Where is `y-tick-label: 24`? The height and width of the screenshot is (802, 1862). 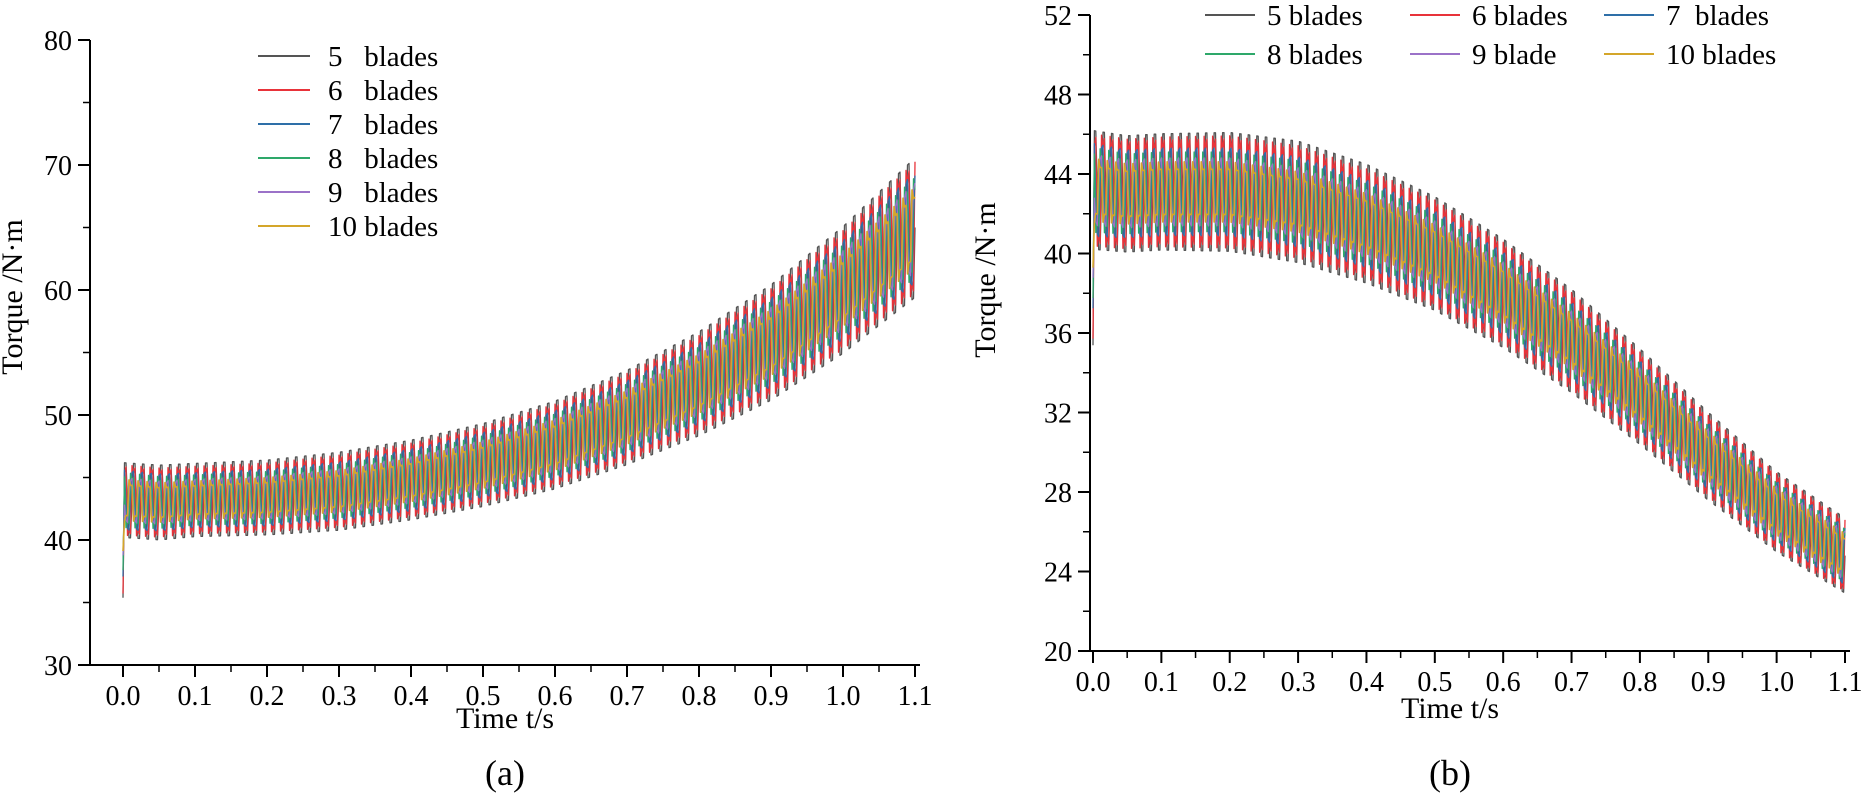
y-tick-label: 24 is located at coordinates (1058, 573).